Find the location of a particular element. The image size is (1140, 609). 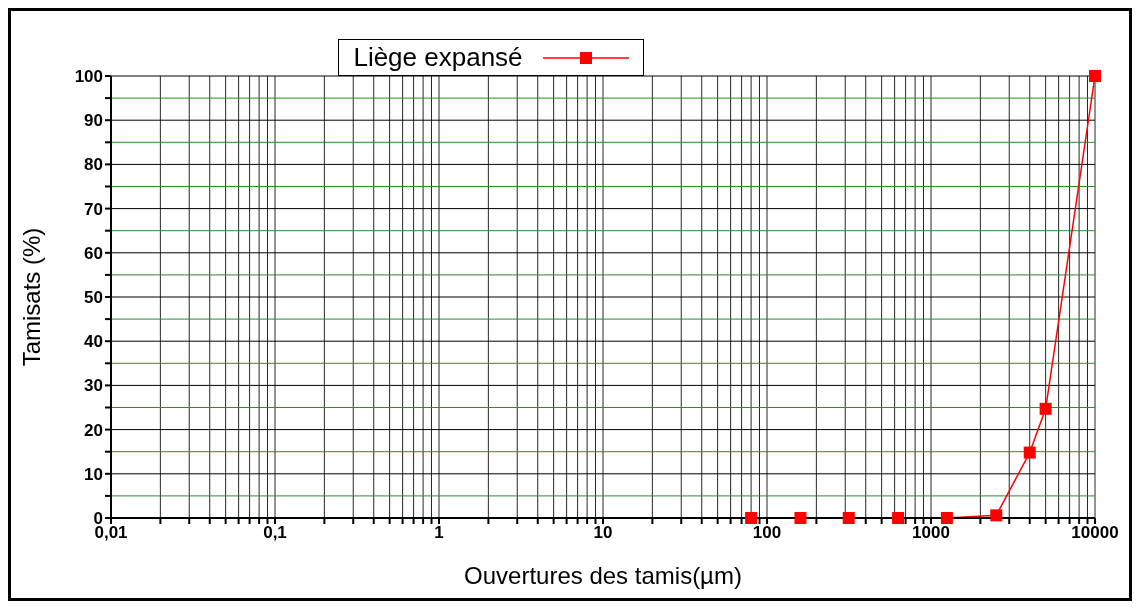

y-tick-label: 60 is located at coordinates (93, 253).